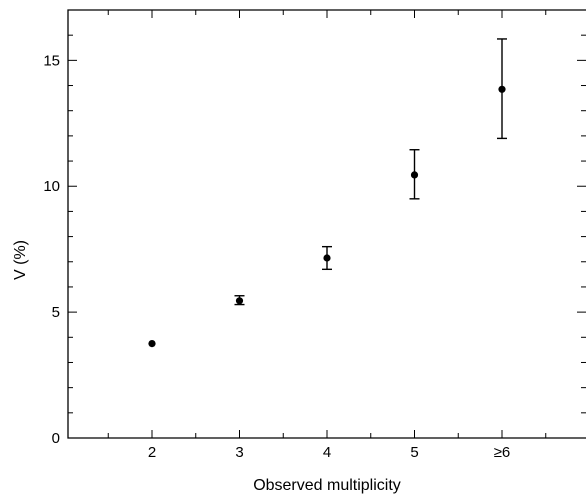 This screenshot has width=586, height=496. What do you see at coordinates (502, 452) in the screenshot?
I see `x-tick-label: ≥6` at bounding box center [502, 452].